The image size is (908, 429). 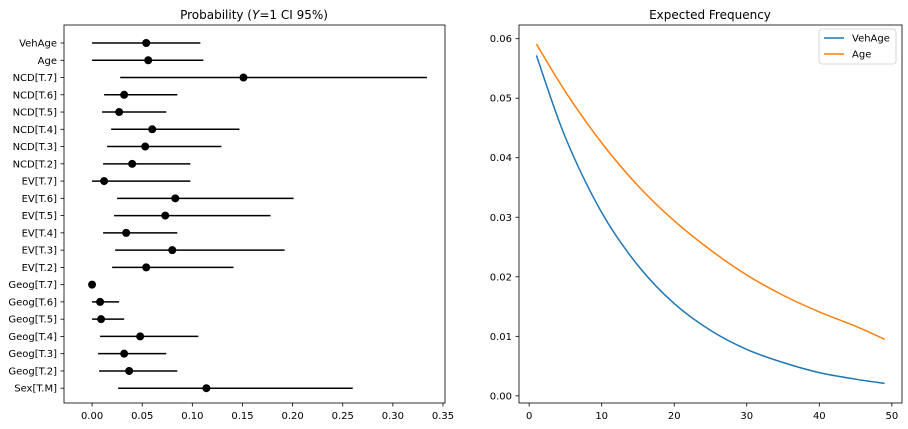 I want to click on y-tick-label: NCD[T.7], so click(x=35, y=78).